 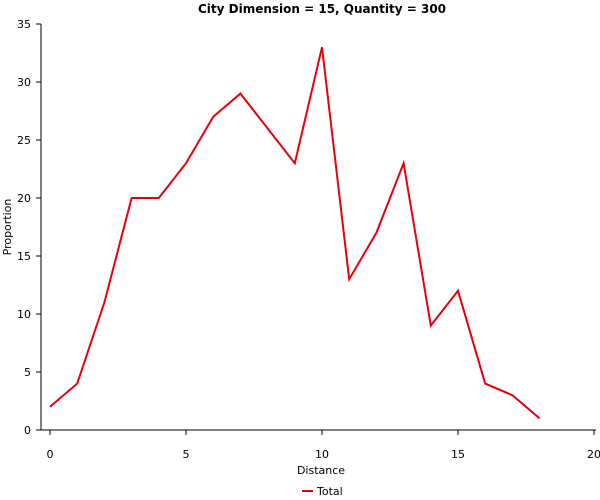 I want to click on y-ticks: 0 5 10 15 20 25 30 35, so click(x=29, y=227).